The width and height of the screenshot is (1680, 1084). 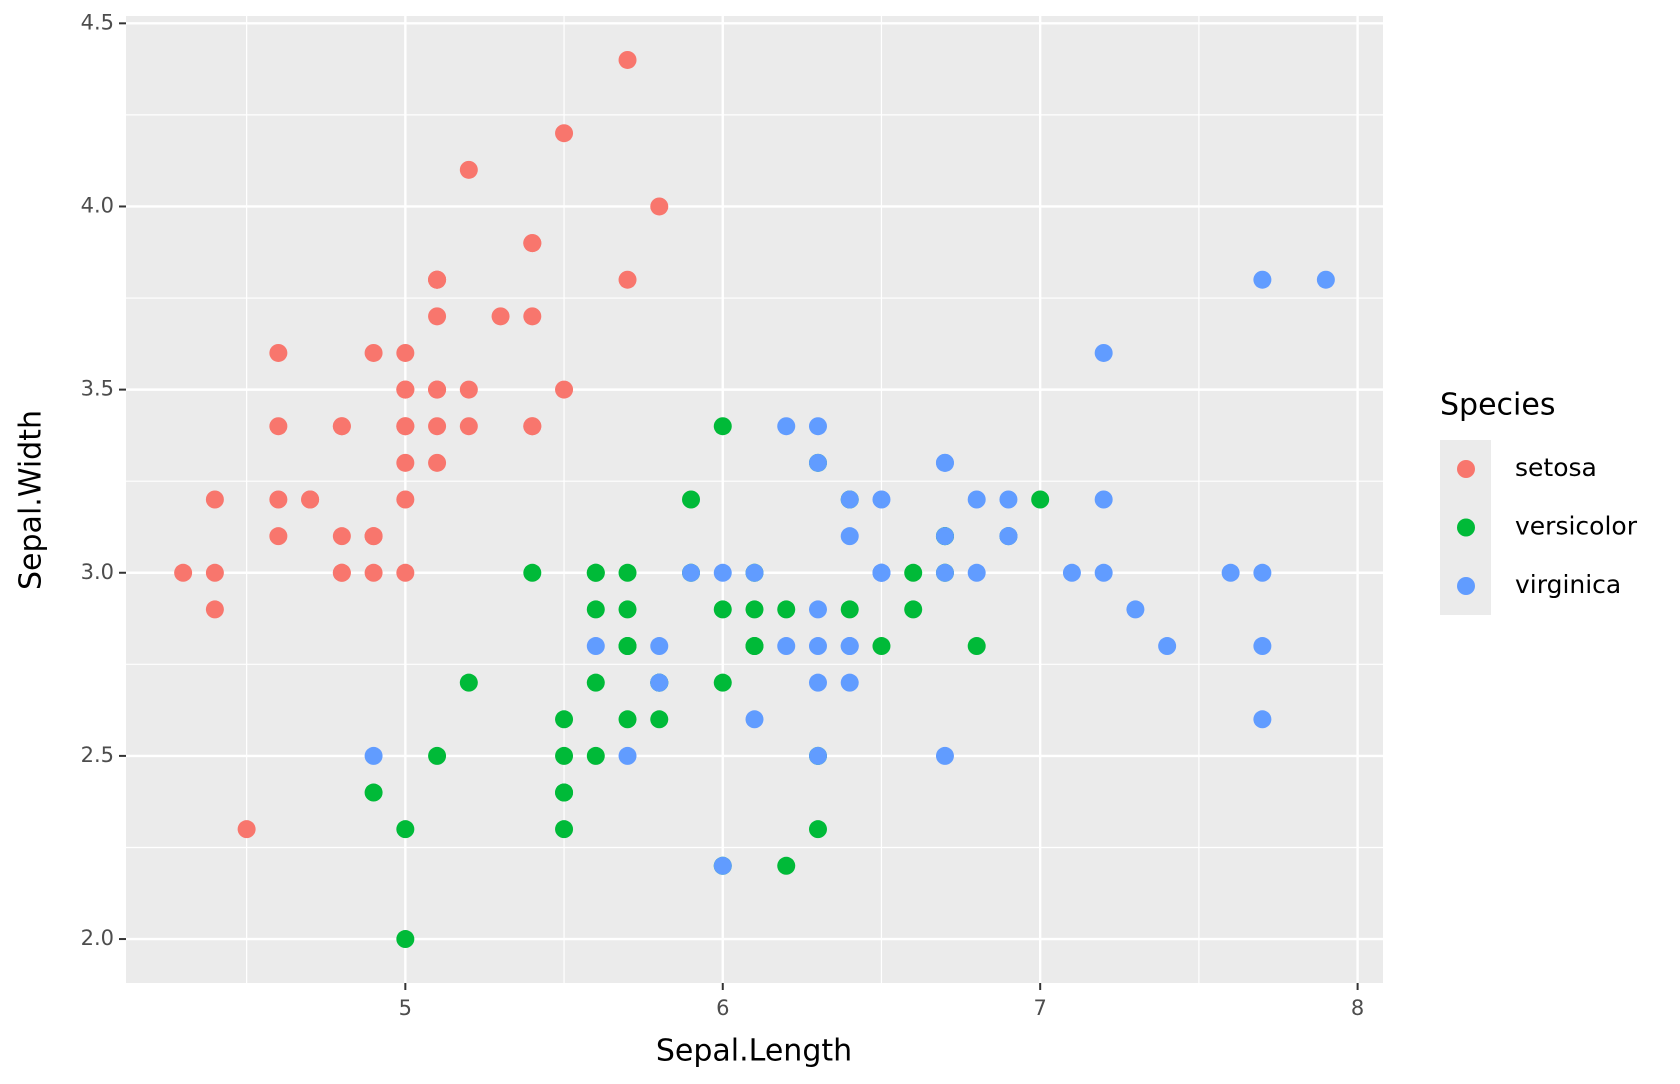 I want to click on y-tick-label: 4.5, so click(x=97, y=22).